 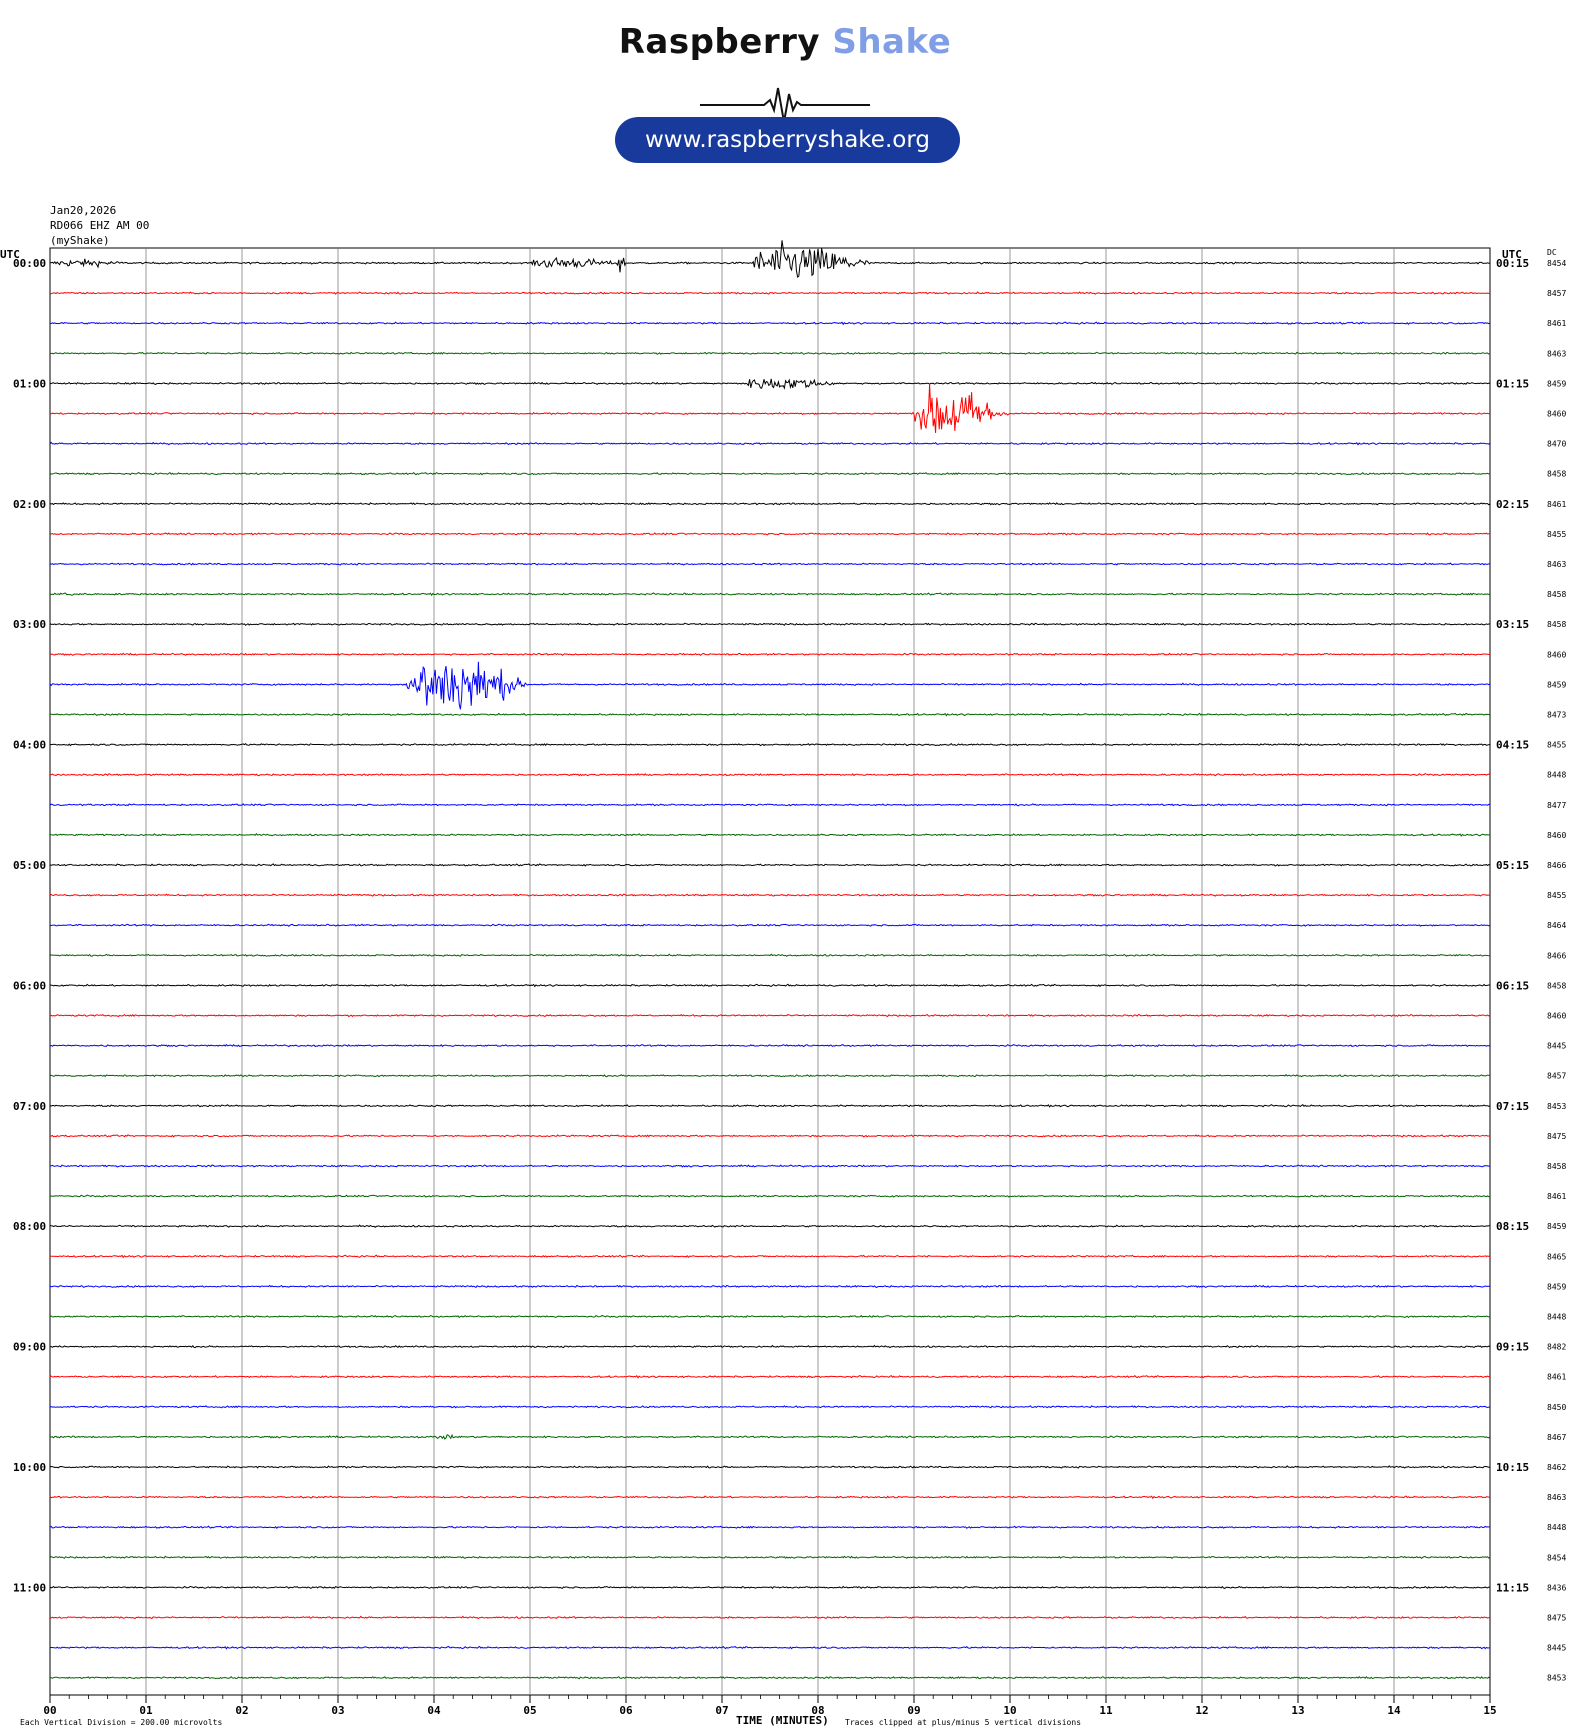 What do you see at coordinates (1512, 254) in the screenshot?
I see `right-axis-title: UTC` at bounding box center [1512, 254].